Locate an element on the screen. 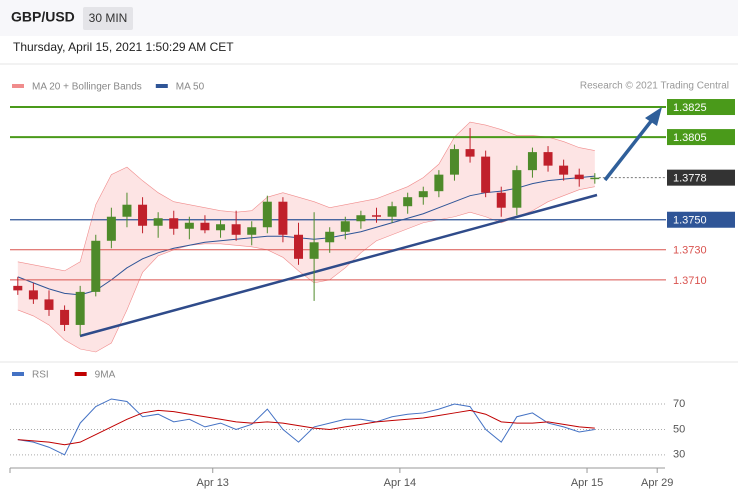 The image size is (738, 500). symbol: GBP/USD is located at coordinates (43, 17).